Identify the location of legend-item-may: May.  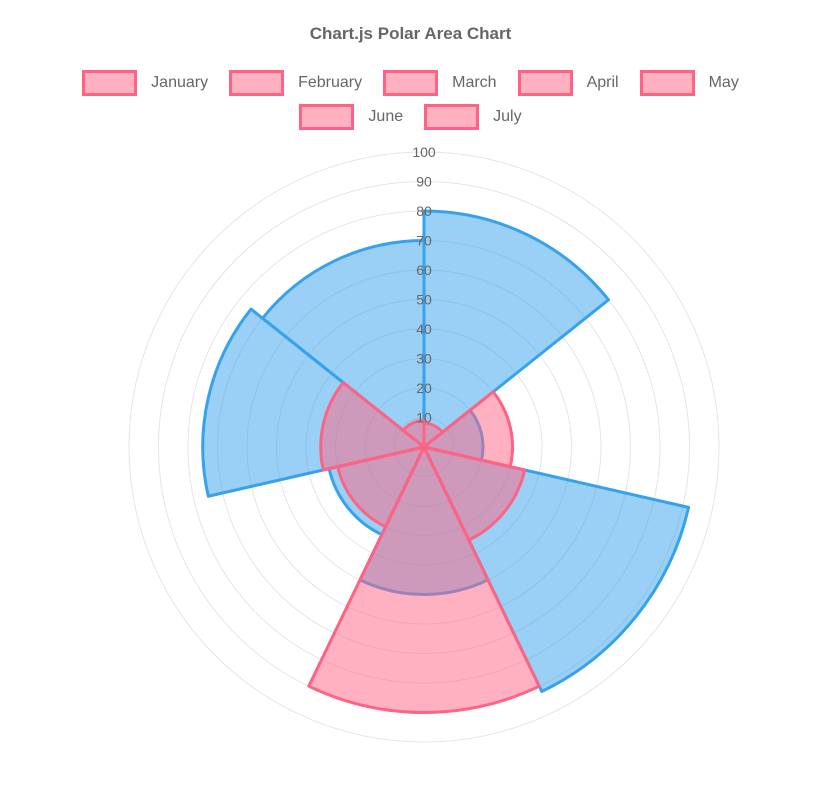
(689, 83).